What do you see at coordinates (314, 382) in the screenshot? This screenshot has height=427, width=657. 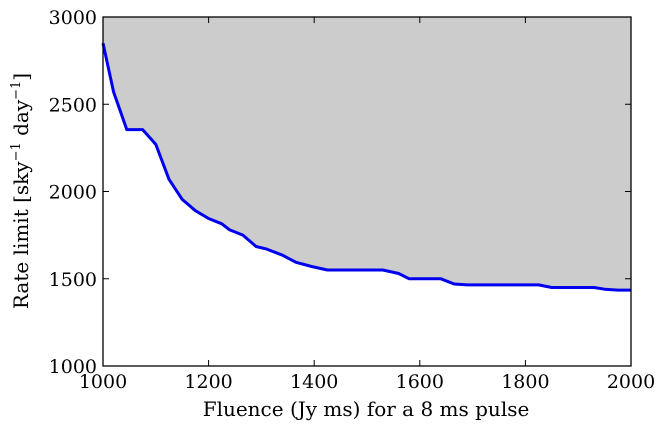 I see `x-tick-label: 1400` at bounding box center [314, 382].